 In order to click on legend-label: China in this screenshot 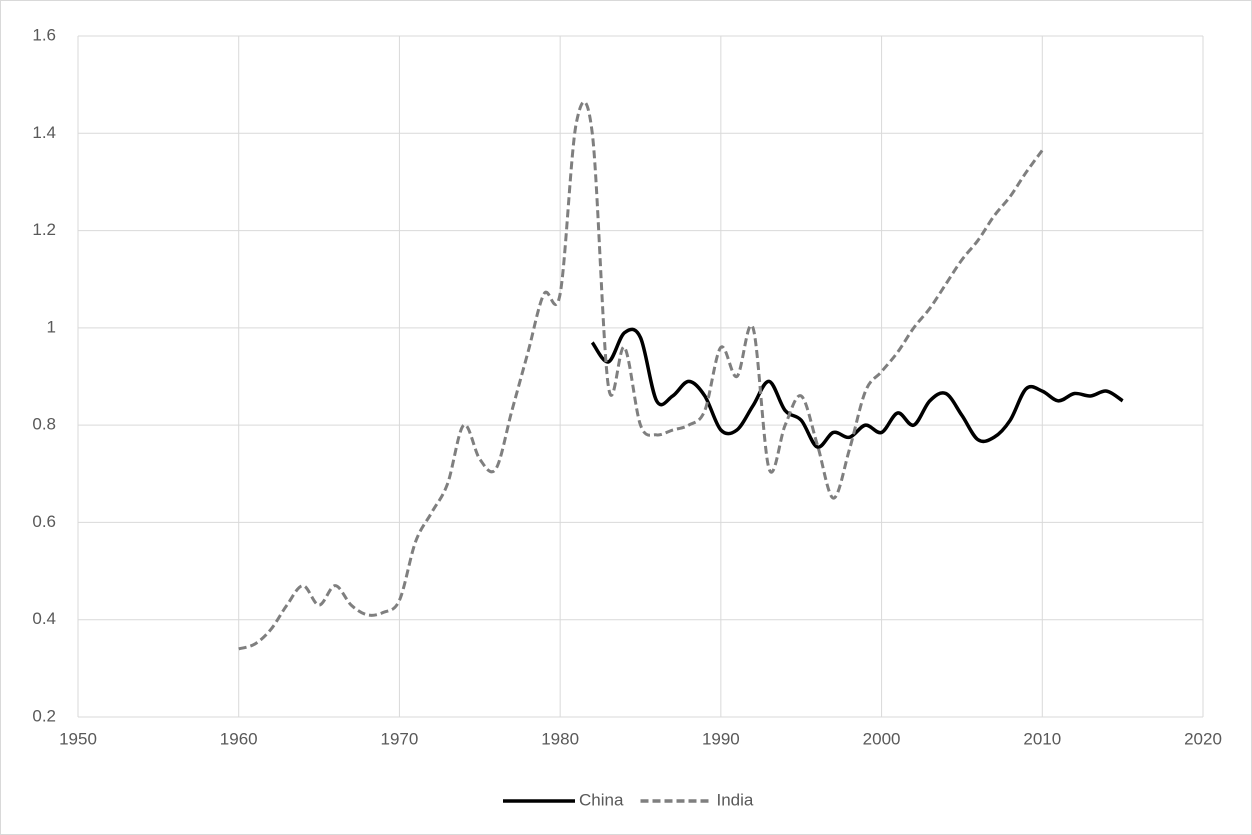, I will do `click(601, 799)`.